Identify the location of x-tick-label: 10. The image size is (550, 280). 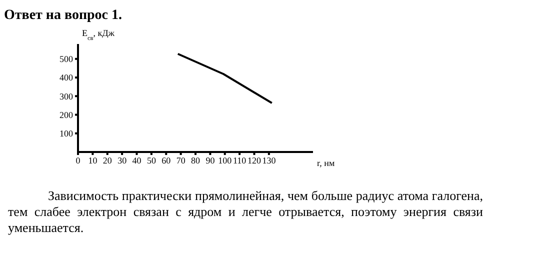
(93, 160).